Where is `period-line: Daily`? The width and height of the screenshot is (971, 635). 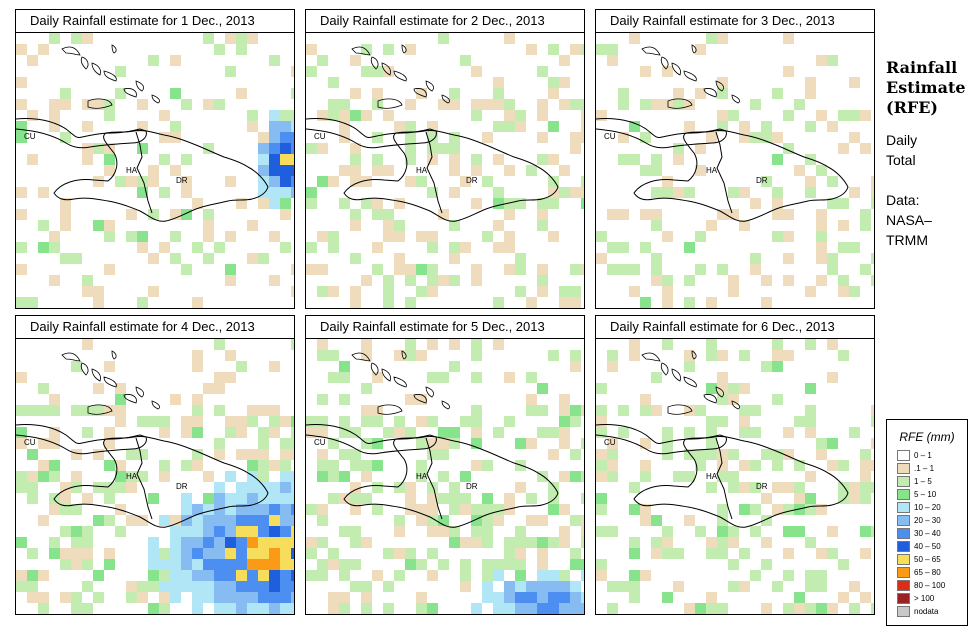 period-line: Daily is located at coordinates (902, 140).